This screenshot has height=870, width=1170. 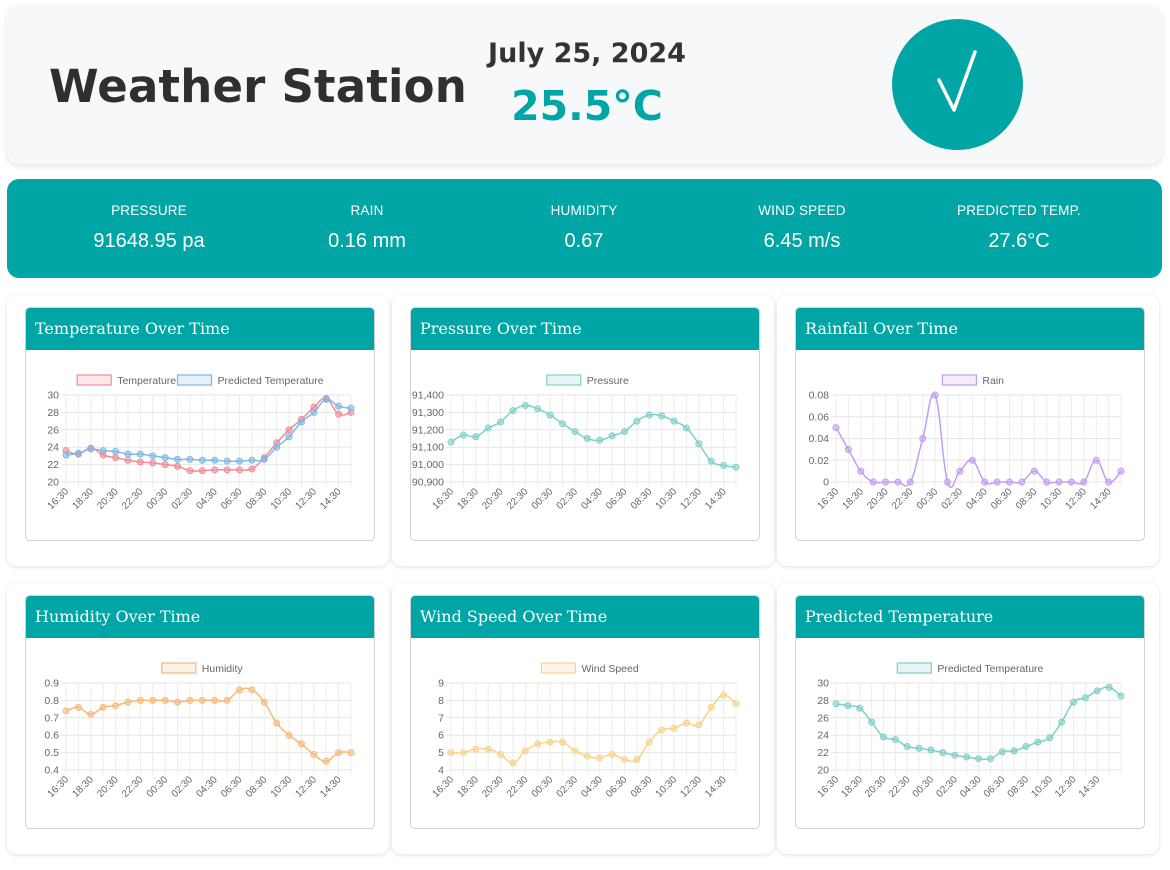 What do you see at coordinates (819, 396) in the screenshot?
I see `y-tick-label: 0.08` at bounding box center [819, 396].